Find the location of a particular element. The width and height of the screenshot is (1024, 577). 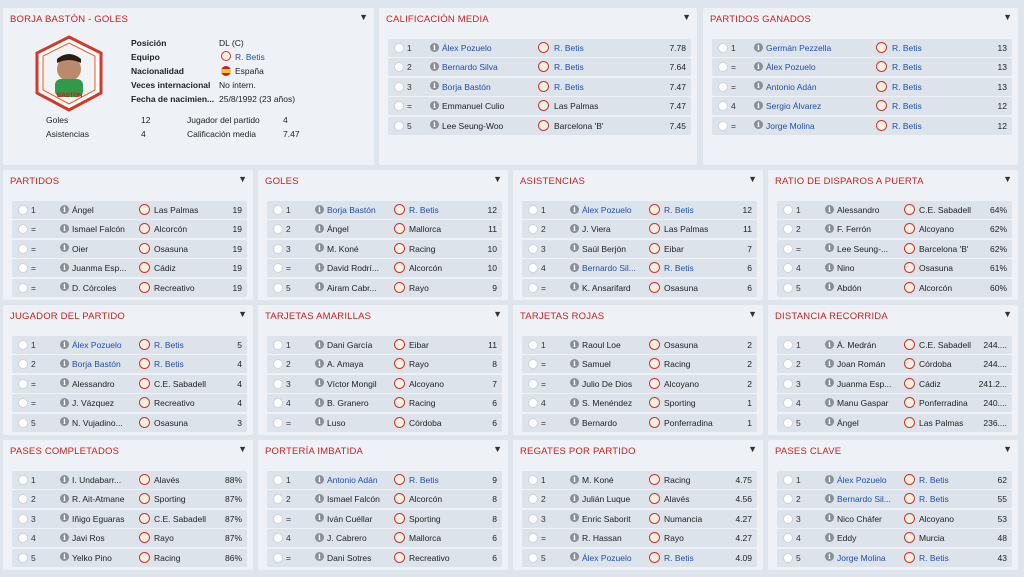

stat-row: 3 i Víctor Mongil Alcoyano 7 is located at coordinates (384, 383).